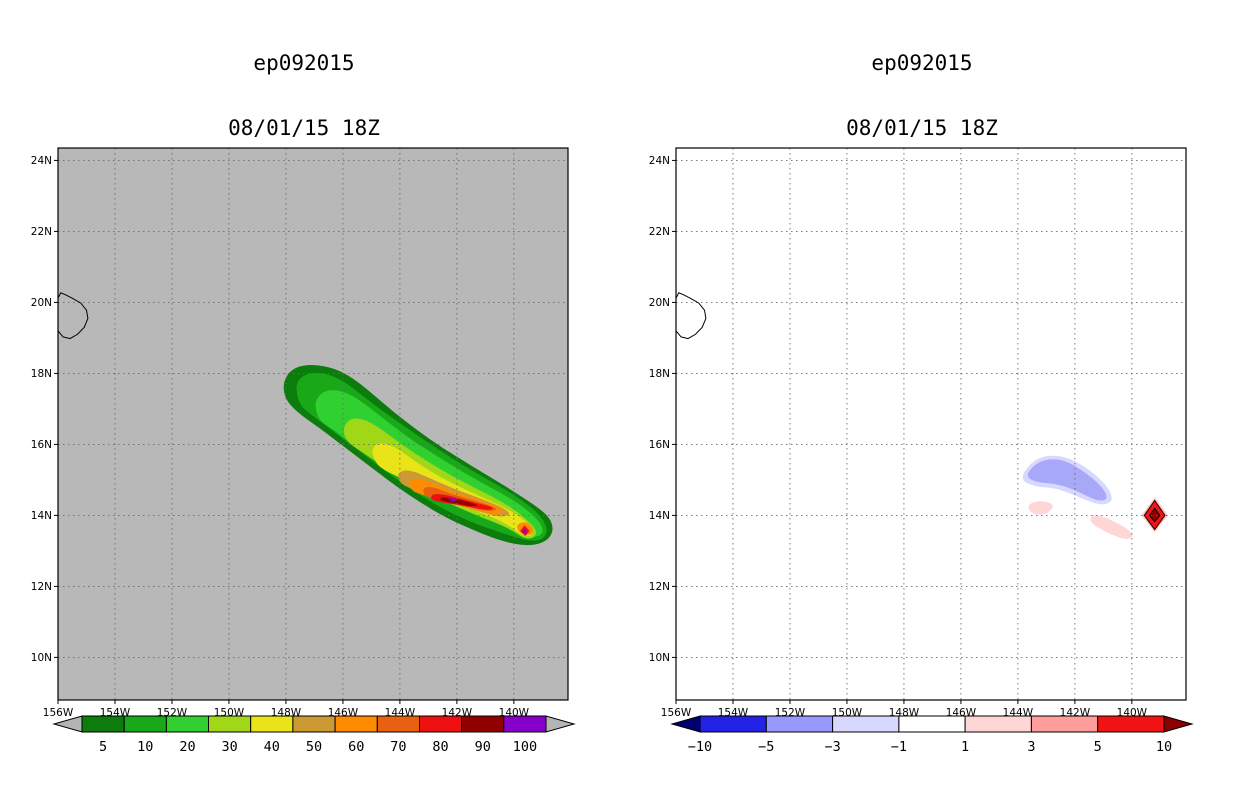 This screenshot has height=800, width=1236. Describe the element at coordinates (899, 747) in the screenshot. I see `cbar-label: −1` at that location.